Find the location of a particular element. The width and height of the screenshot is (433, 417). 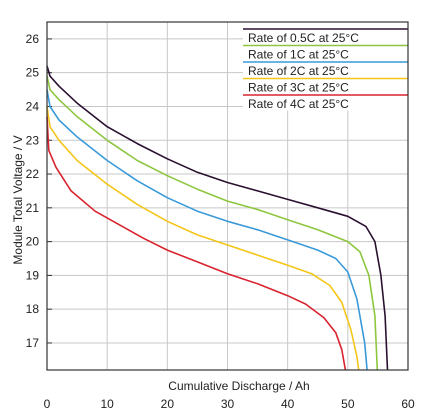

x-tick-label: 0 is located at coordinates (47, 404).